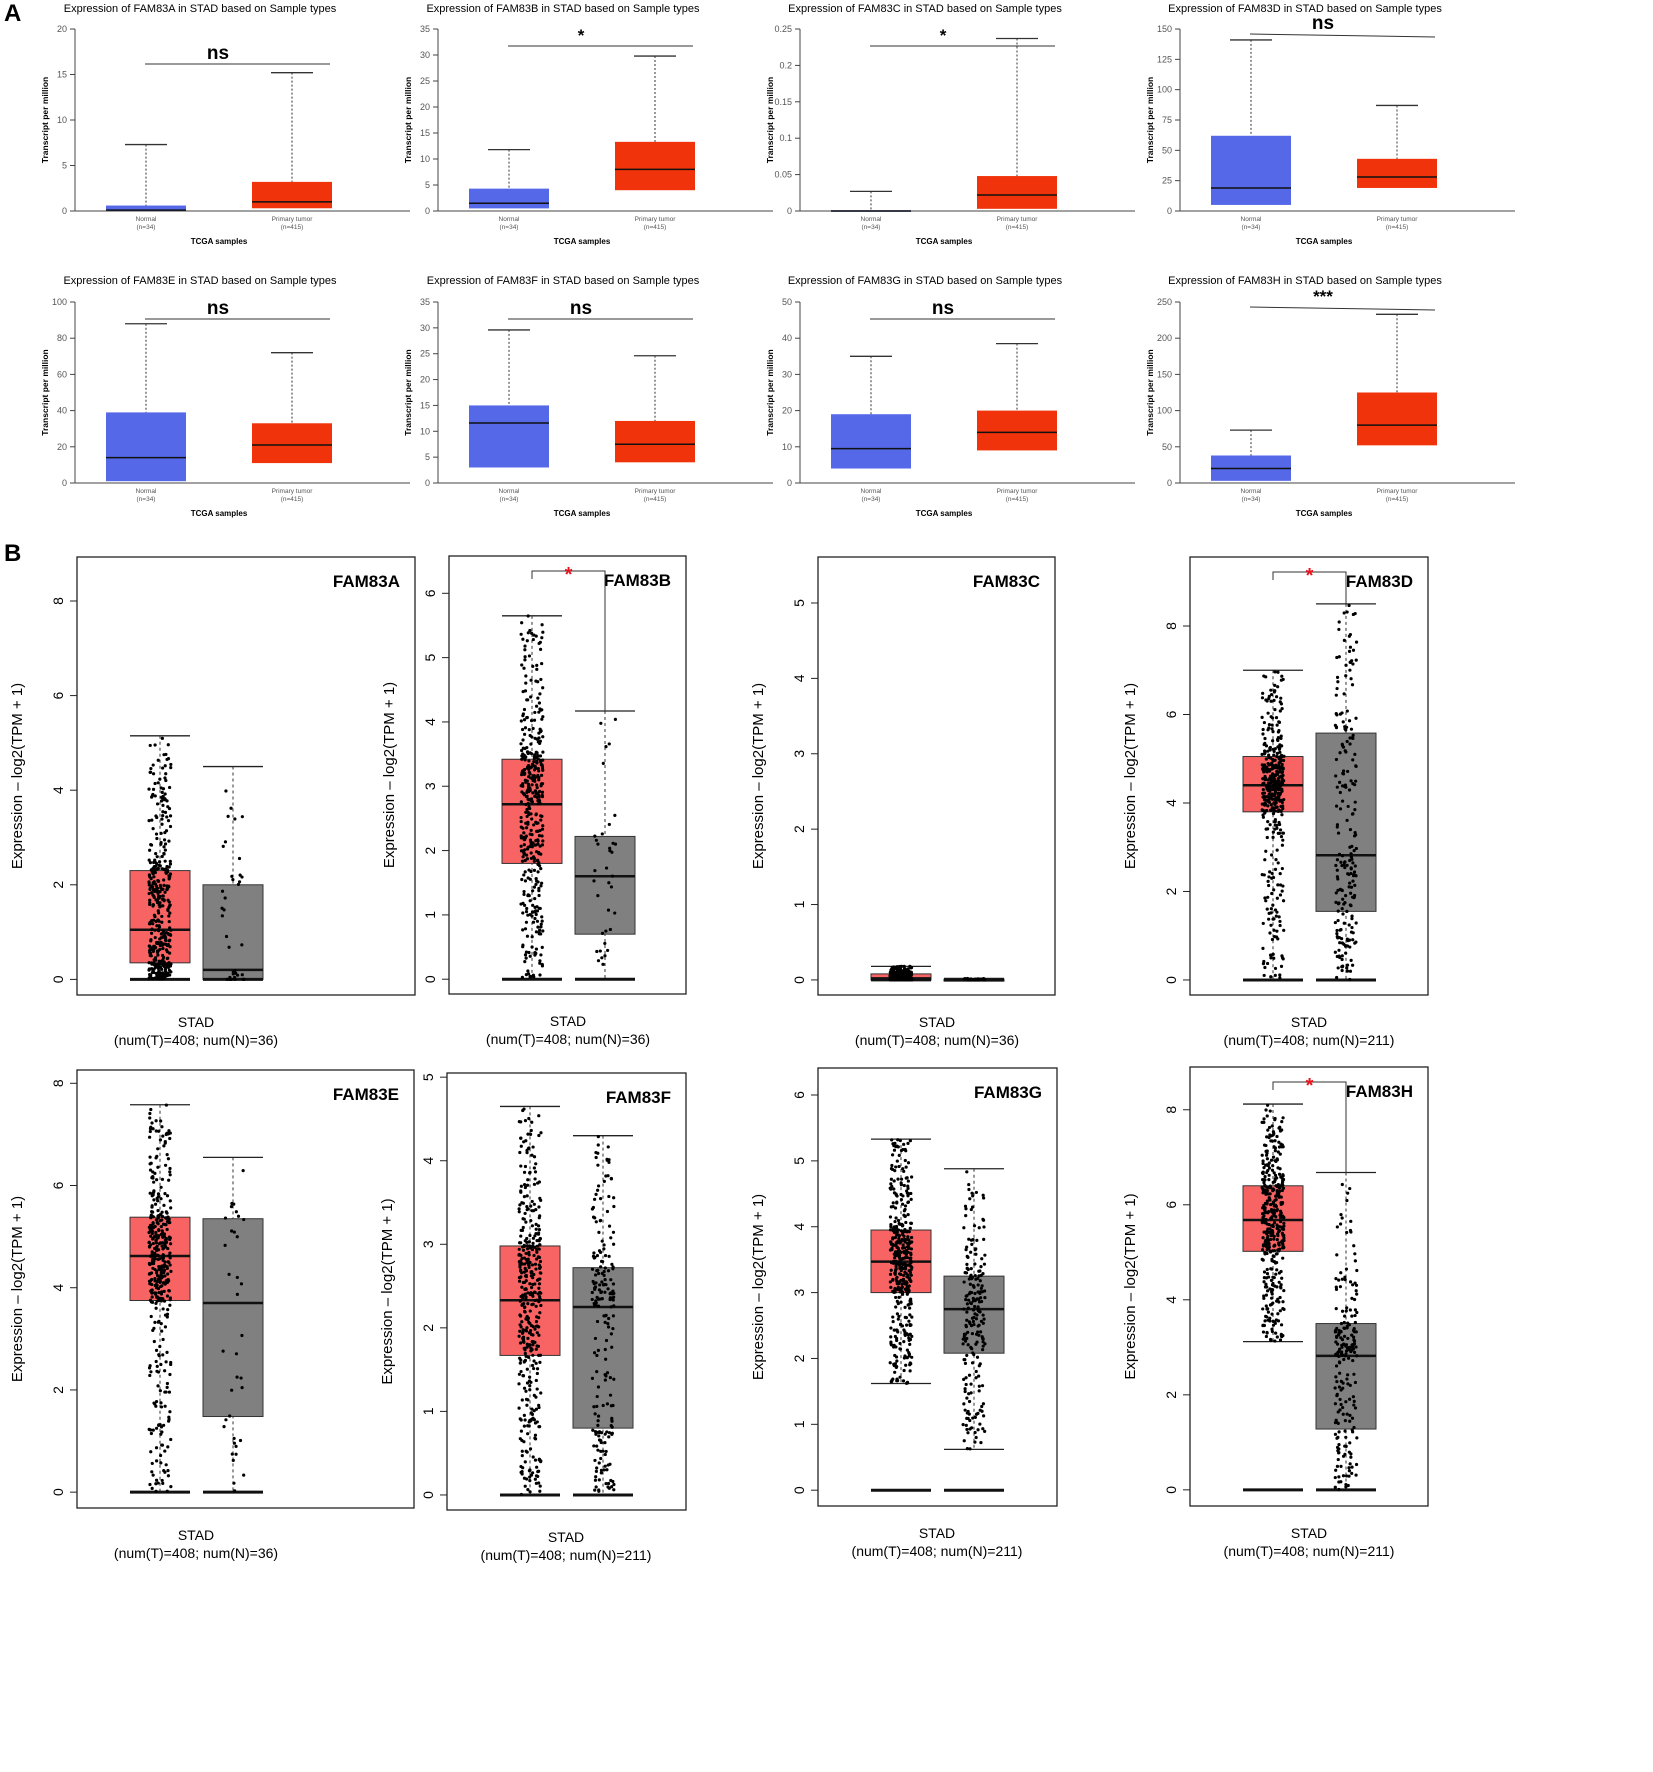  I want to click on x-axis-label: TCGA samples, so click(219, 513).